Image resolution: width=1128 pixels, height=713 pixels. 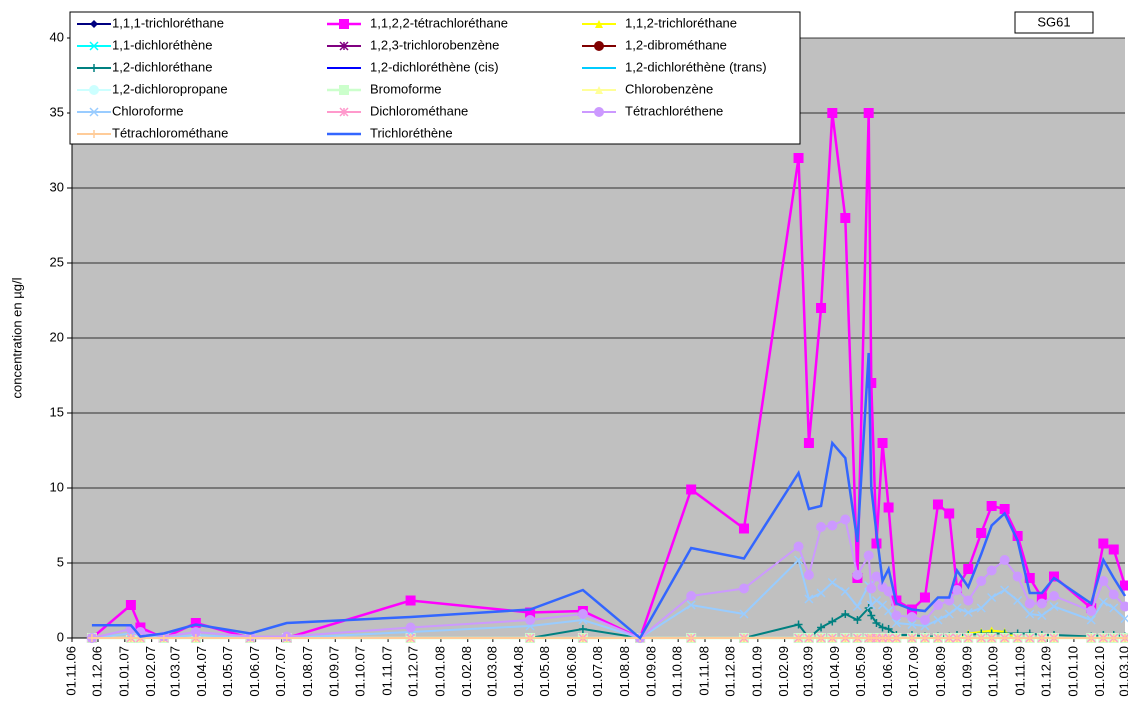 What do you see at coordinates (544, 671) in the screenshot?
I see `x-tick-label: 01.05.08` at bounding box center [544, 671].